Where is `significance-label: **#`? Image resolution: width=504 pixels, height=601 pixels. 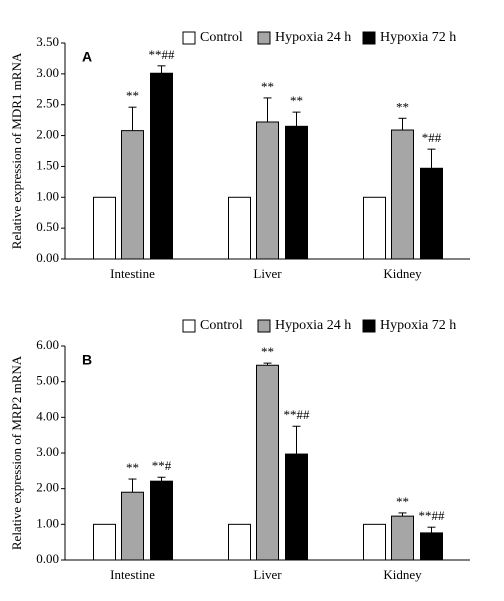
significance-label: **# is located at coordinates (162, 465).